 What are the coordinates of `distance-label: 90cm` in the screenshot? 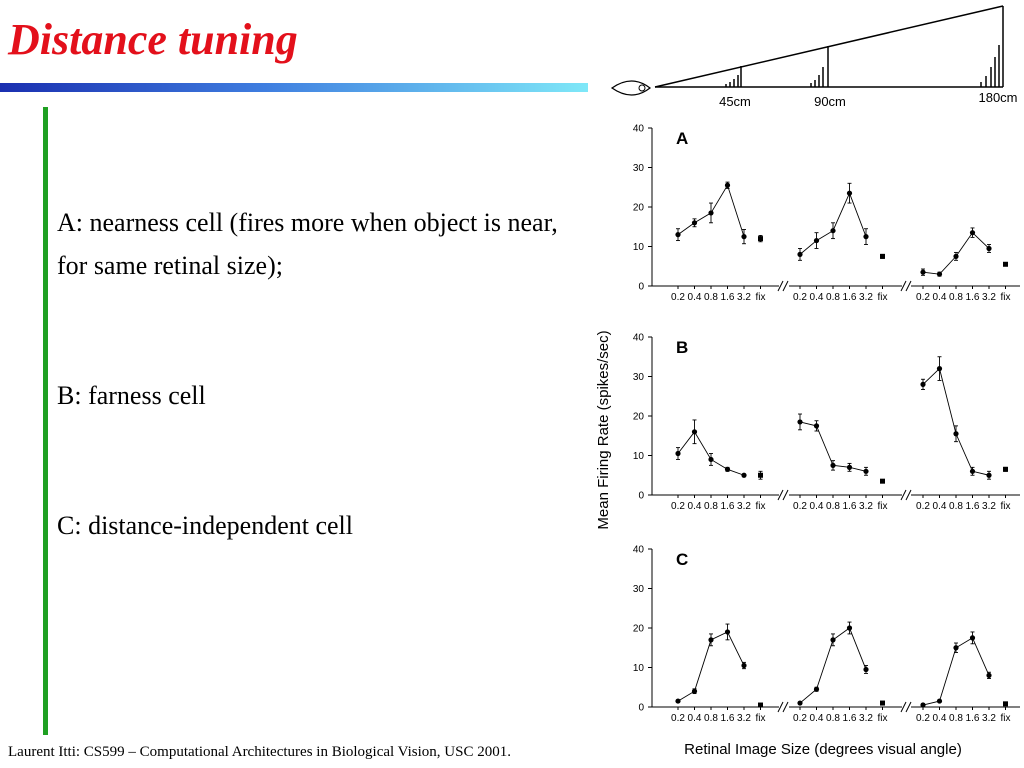 It's located at (830, 101).